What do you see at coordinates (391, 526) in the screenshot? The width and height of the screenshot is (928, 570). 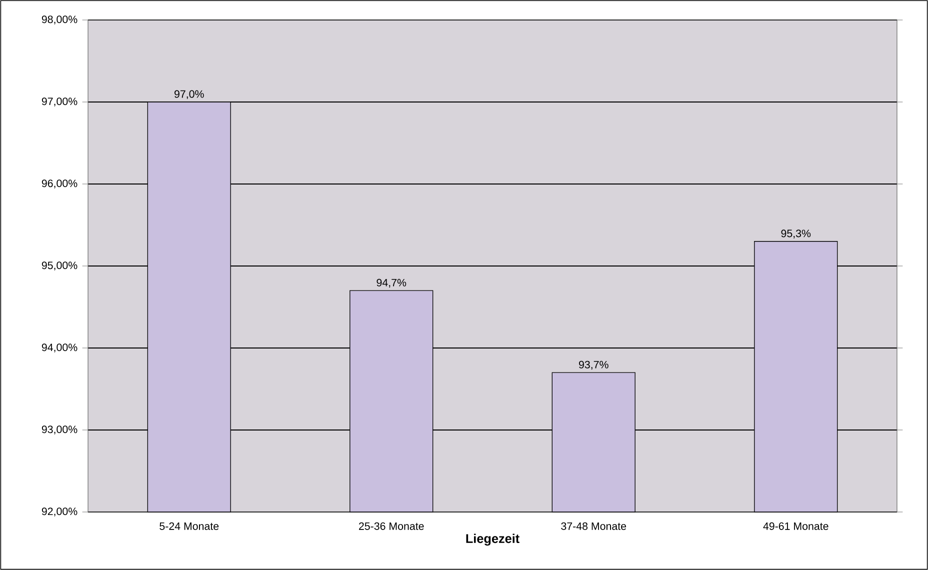 I see `x-tick-label: 25-36 Monate` at bounding box center [391, 526].